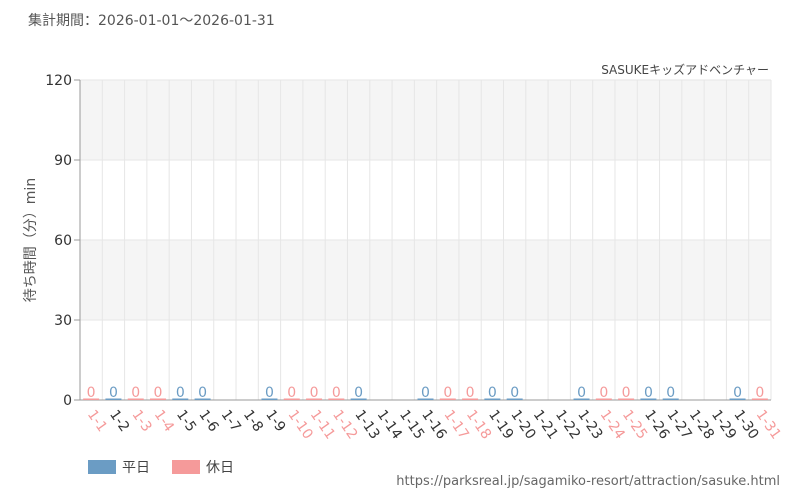 This screenshot has width=800, height=500. Describe the element at coordinates (186, 421) in the screenshot. I see `x-tick-label: 1-5` at that location.